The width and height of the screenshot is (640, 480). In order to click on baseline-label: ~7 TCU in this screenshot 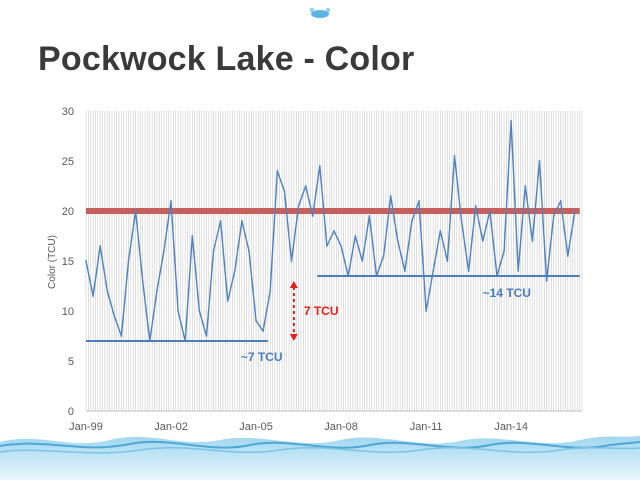, I will do `click(262, 357)`.